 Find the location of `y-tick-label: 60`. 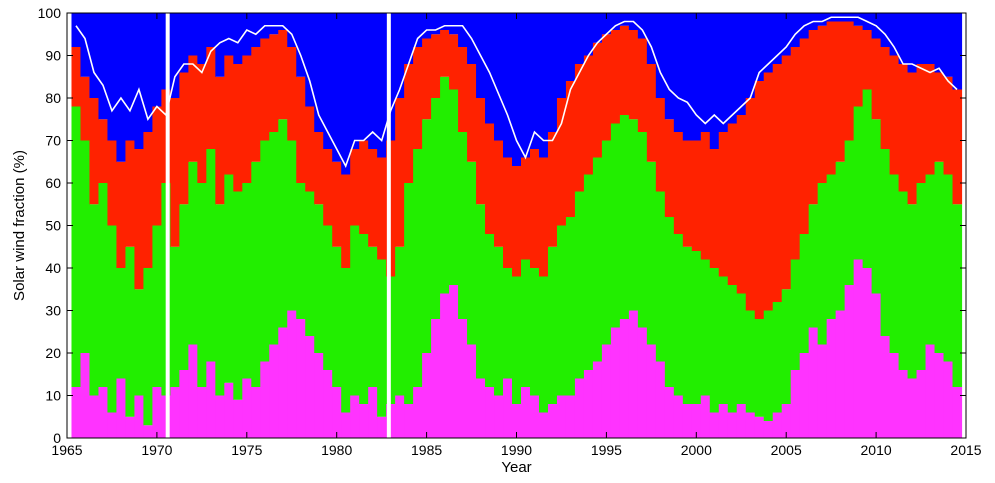

y-tick-label: 60 is located at coordinates (53, 183).